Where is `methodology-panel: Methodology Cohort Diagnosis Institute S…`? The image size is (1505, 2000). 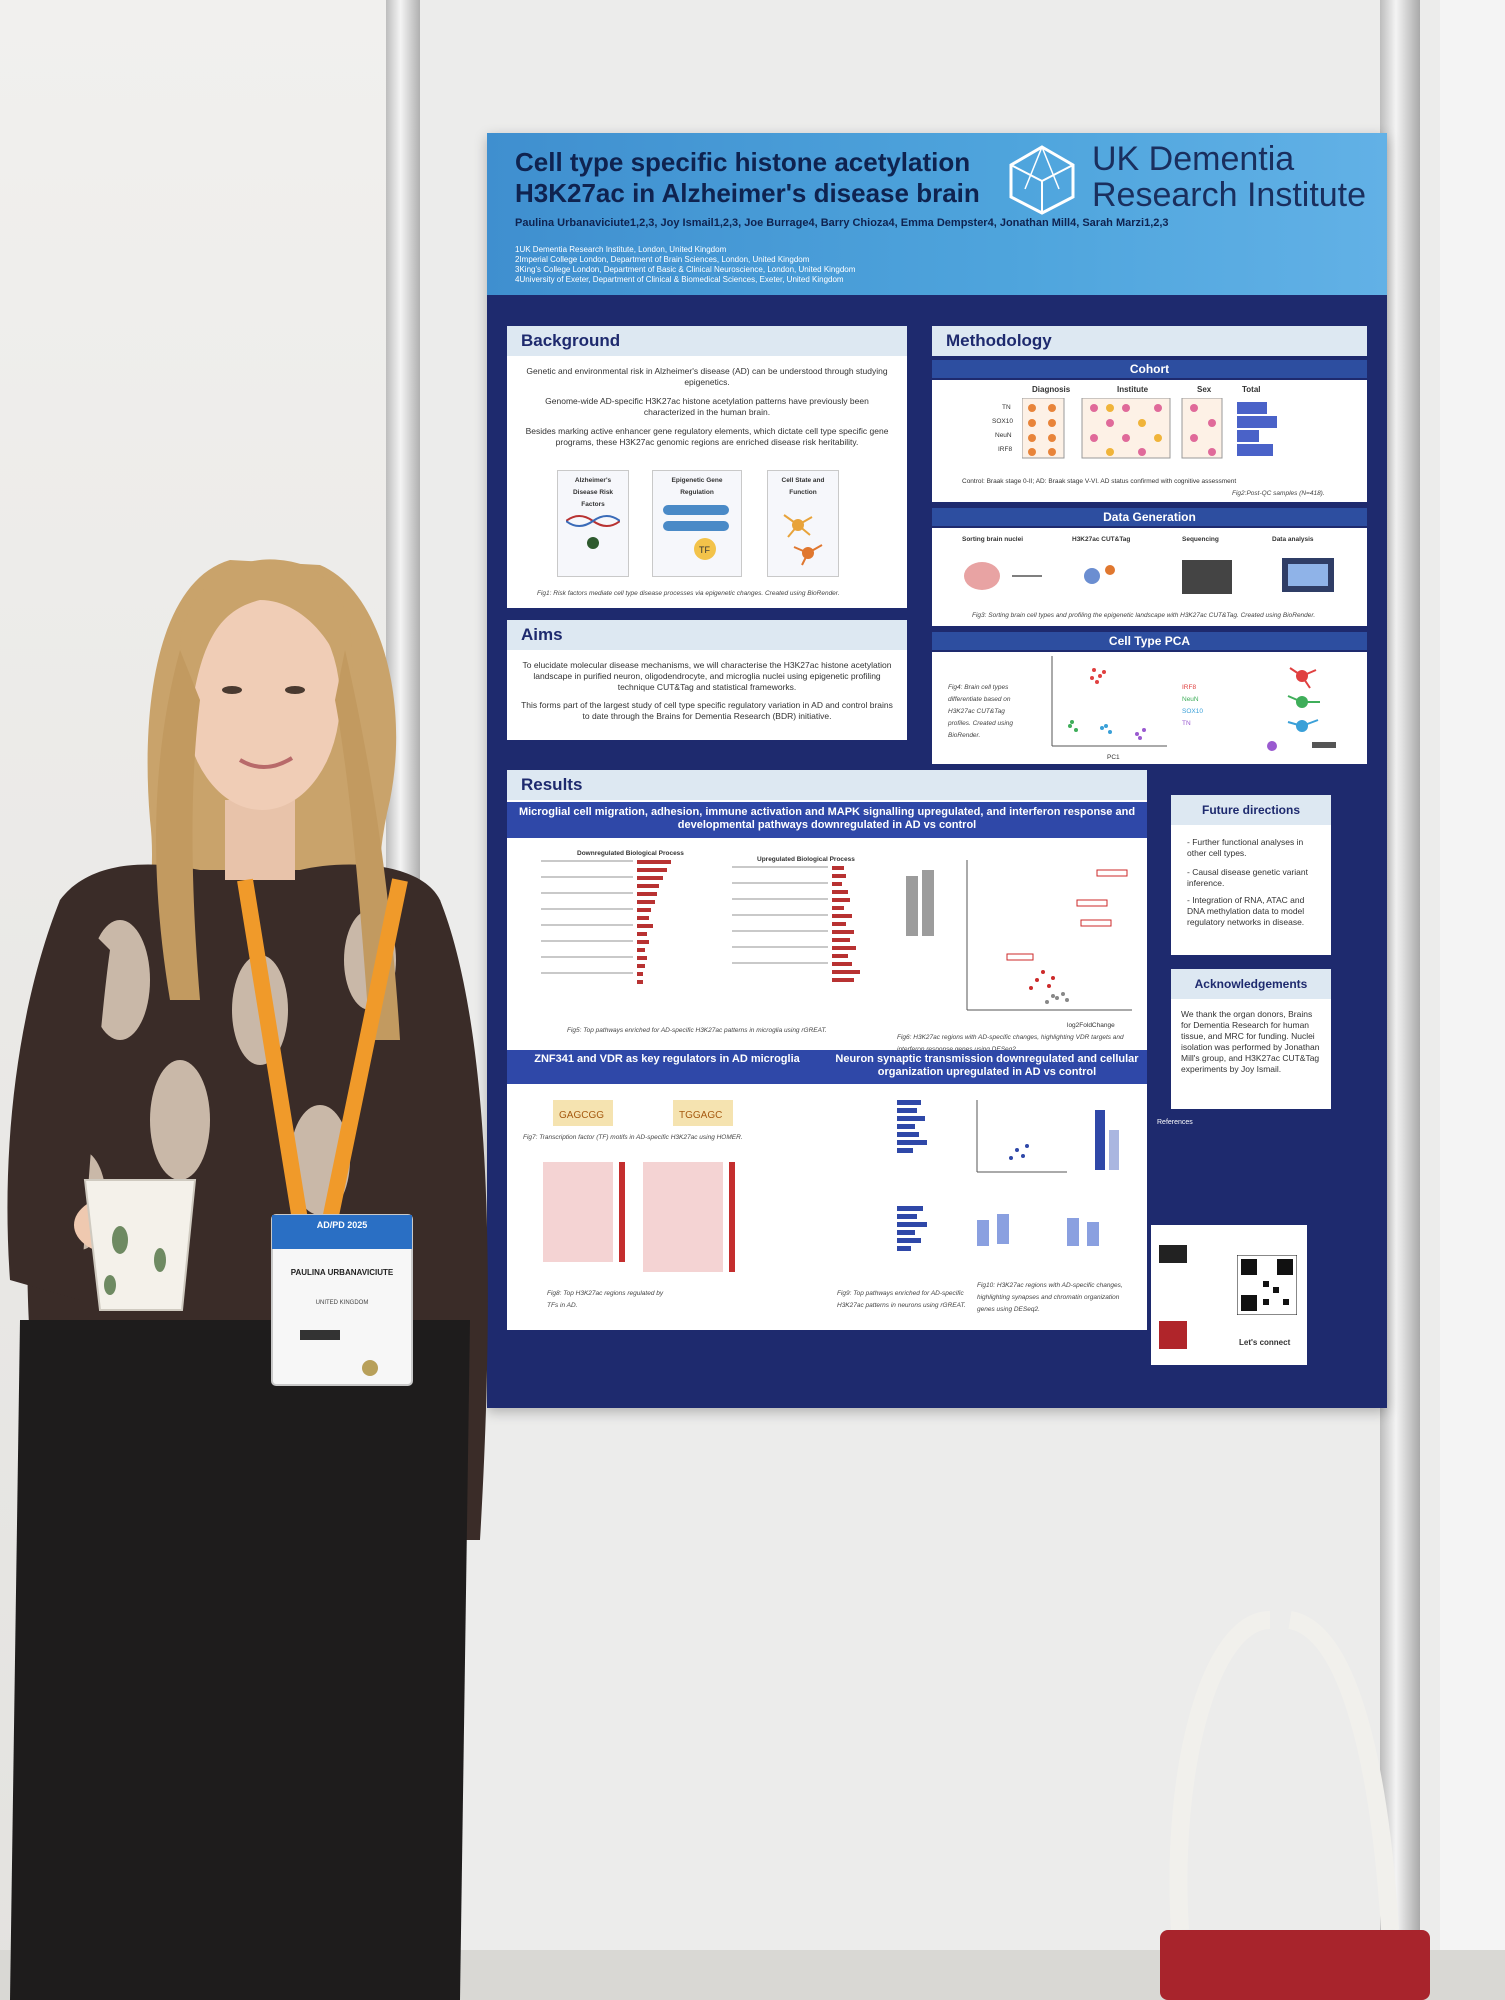
methodology-panel: Methodology Cohort Diagnosis Institute S… is located at coordinates (1149, 545).